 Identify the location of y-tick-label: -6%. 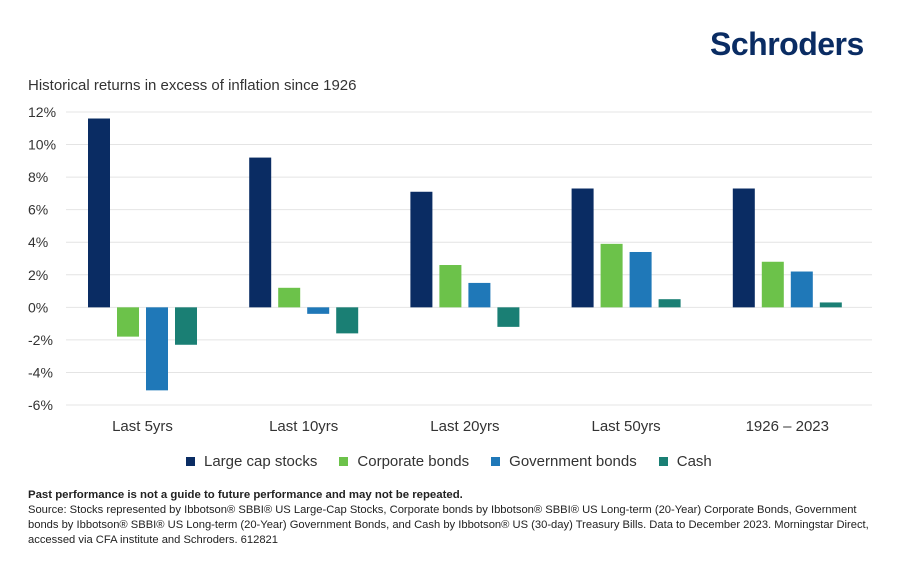
(40, 405).